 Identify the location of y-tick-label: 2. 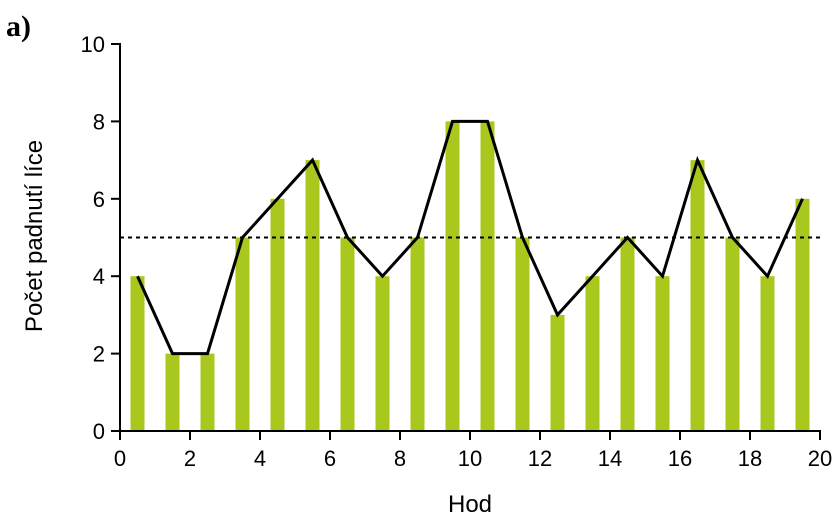
(99, 354).